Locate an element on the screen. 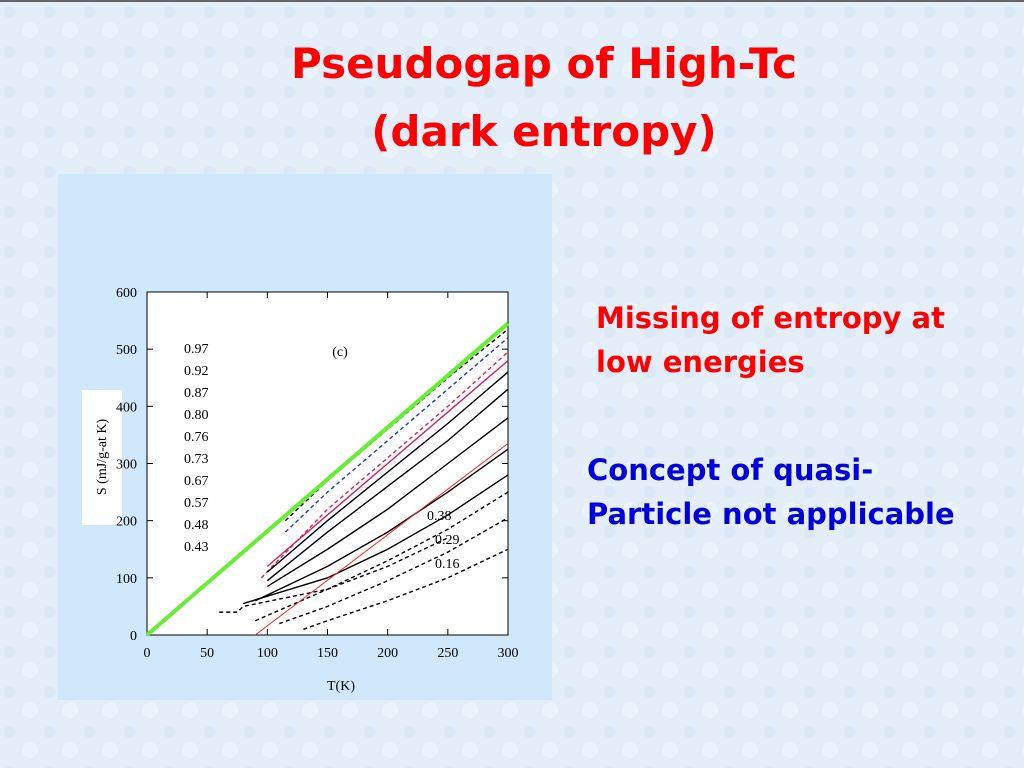  series-label: 0.73 is located at coordinates (196, 459).